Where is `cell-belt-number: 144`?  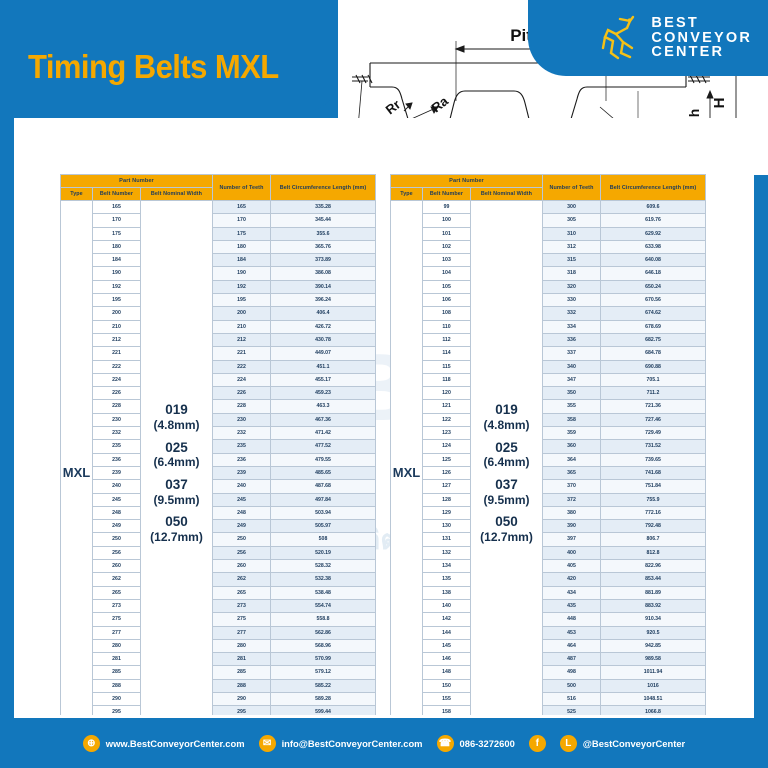
cell-belt-number: 144 is located at coordinates (446, 632).